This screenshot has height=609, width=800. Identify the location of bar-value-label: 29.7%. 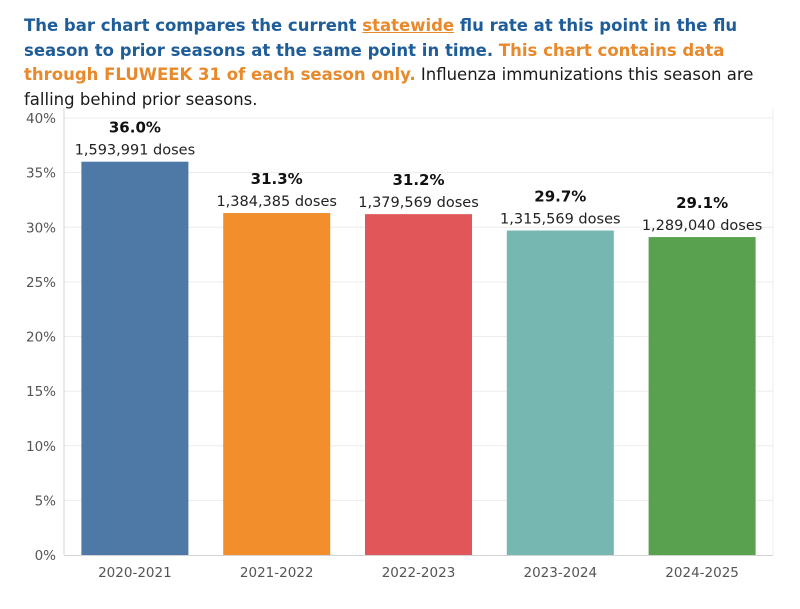
(560, 197).